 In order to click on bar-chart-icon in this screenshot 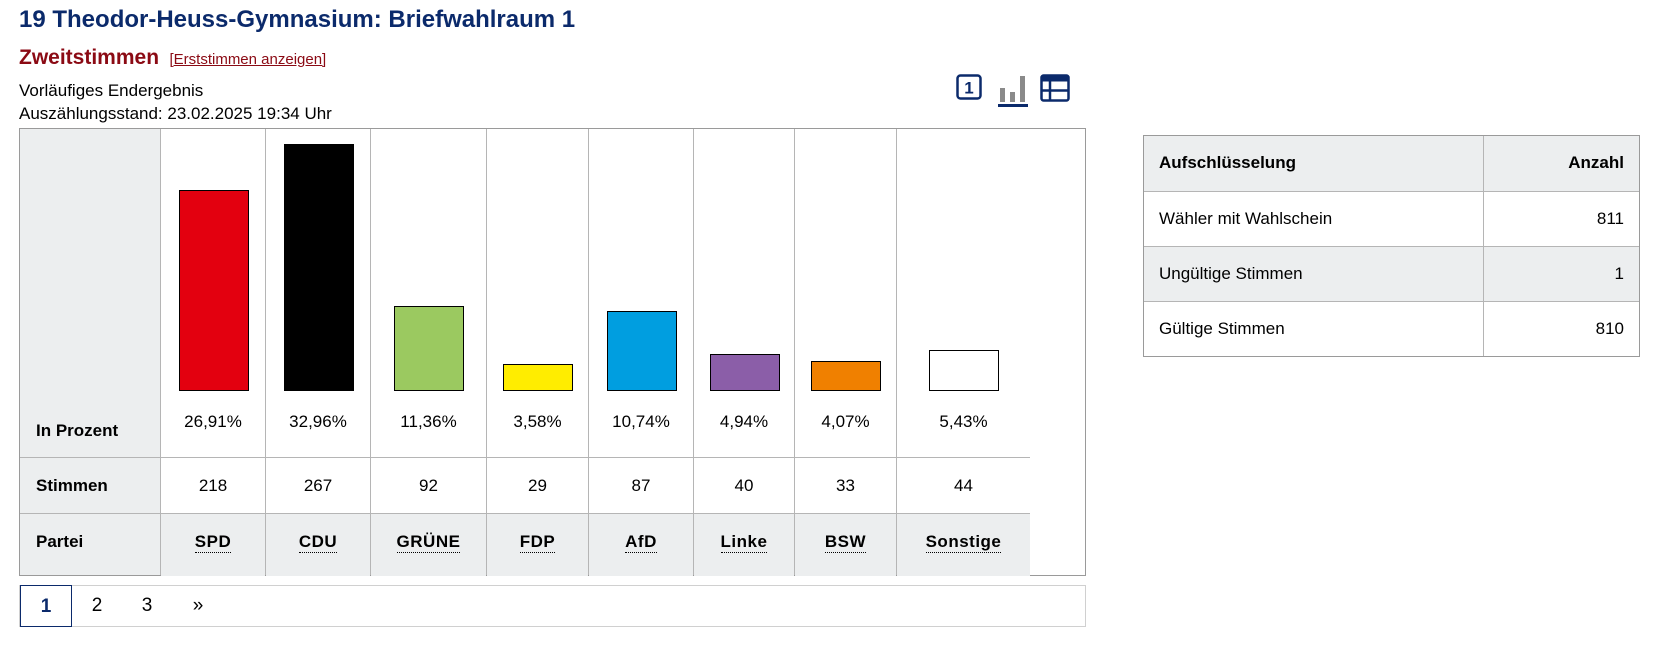, I will do `click(1013, 91)`.